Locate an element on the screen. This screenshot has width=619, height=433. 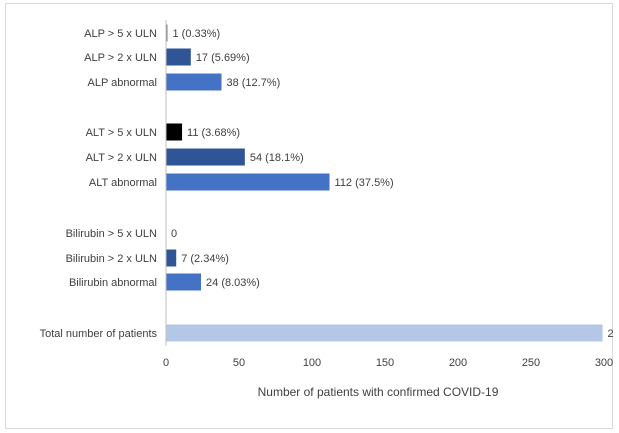
data-label-7: 7 (2.34%) is located at coordinates (205, 259).